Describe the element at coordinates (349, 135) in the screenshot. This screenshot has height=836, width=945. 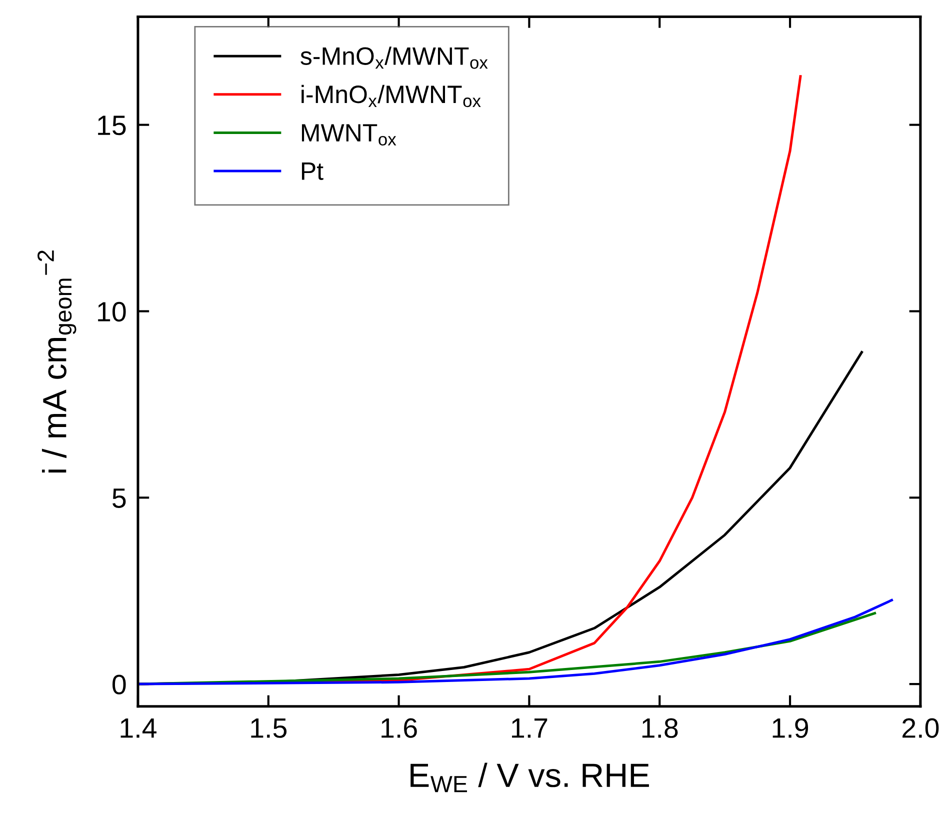
I see `legend-label: MWNT$_{ox}$` at that location.